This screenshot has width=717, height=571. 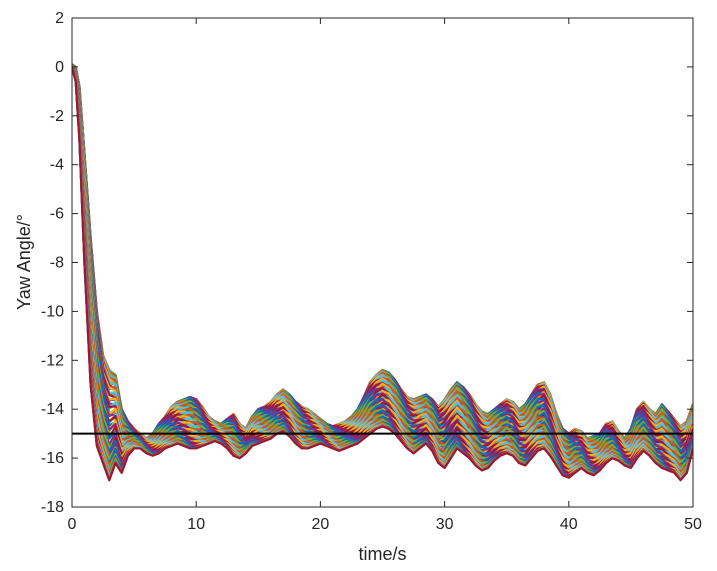 I want to click on y-tick-label: -8, so click(x=57, y=263).